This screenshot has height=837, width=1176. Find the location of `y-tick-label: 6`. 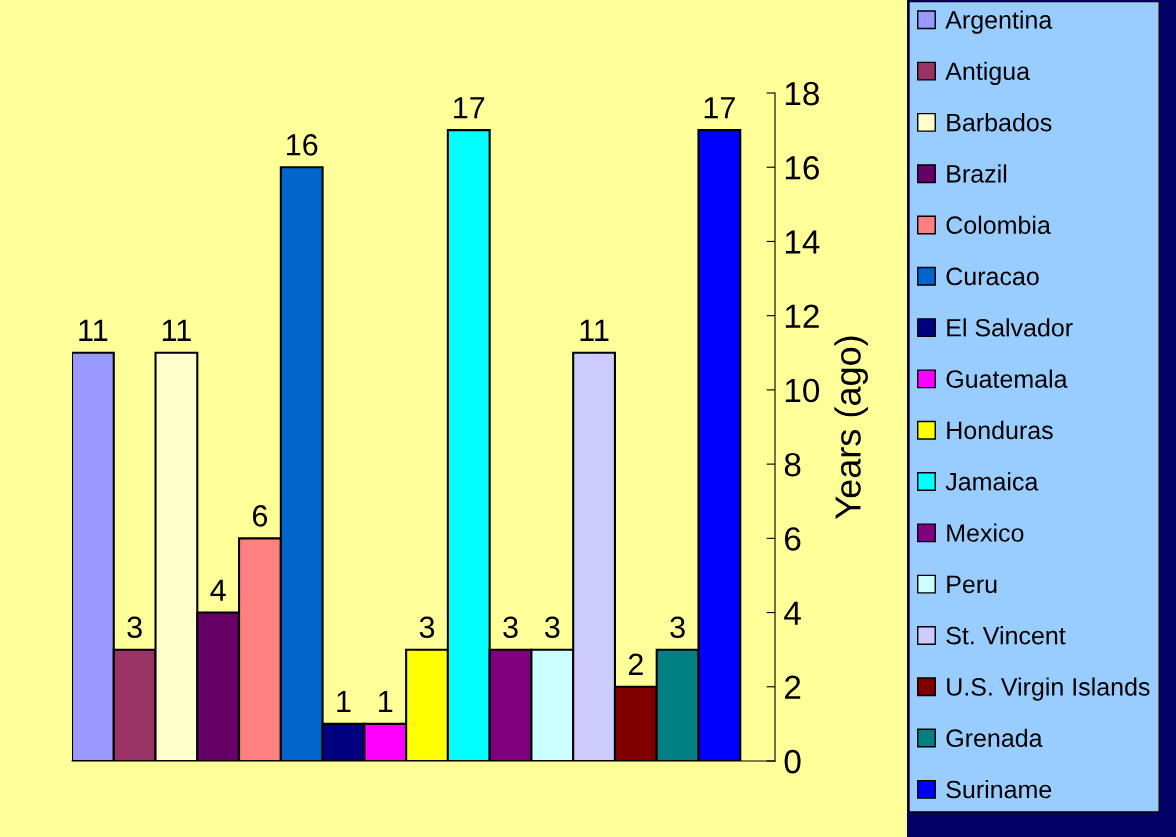

y-tick-label: 6 is located at coordinates (793, 539).